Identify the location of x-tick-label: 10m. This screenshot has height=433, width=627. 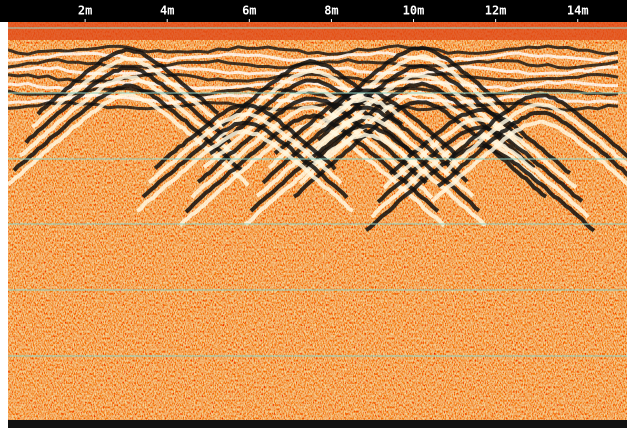
(414, 11).